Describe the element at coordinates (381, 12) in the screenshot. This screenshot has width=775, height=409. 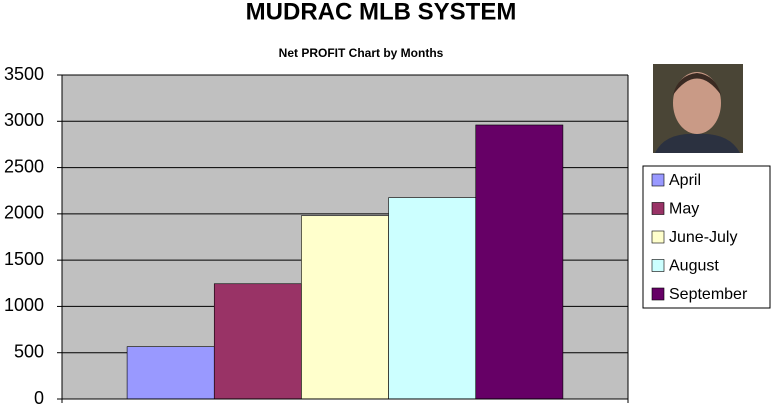
I see `chart-title: MUDRAC MLB SYSTEM` at that location.